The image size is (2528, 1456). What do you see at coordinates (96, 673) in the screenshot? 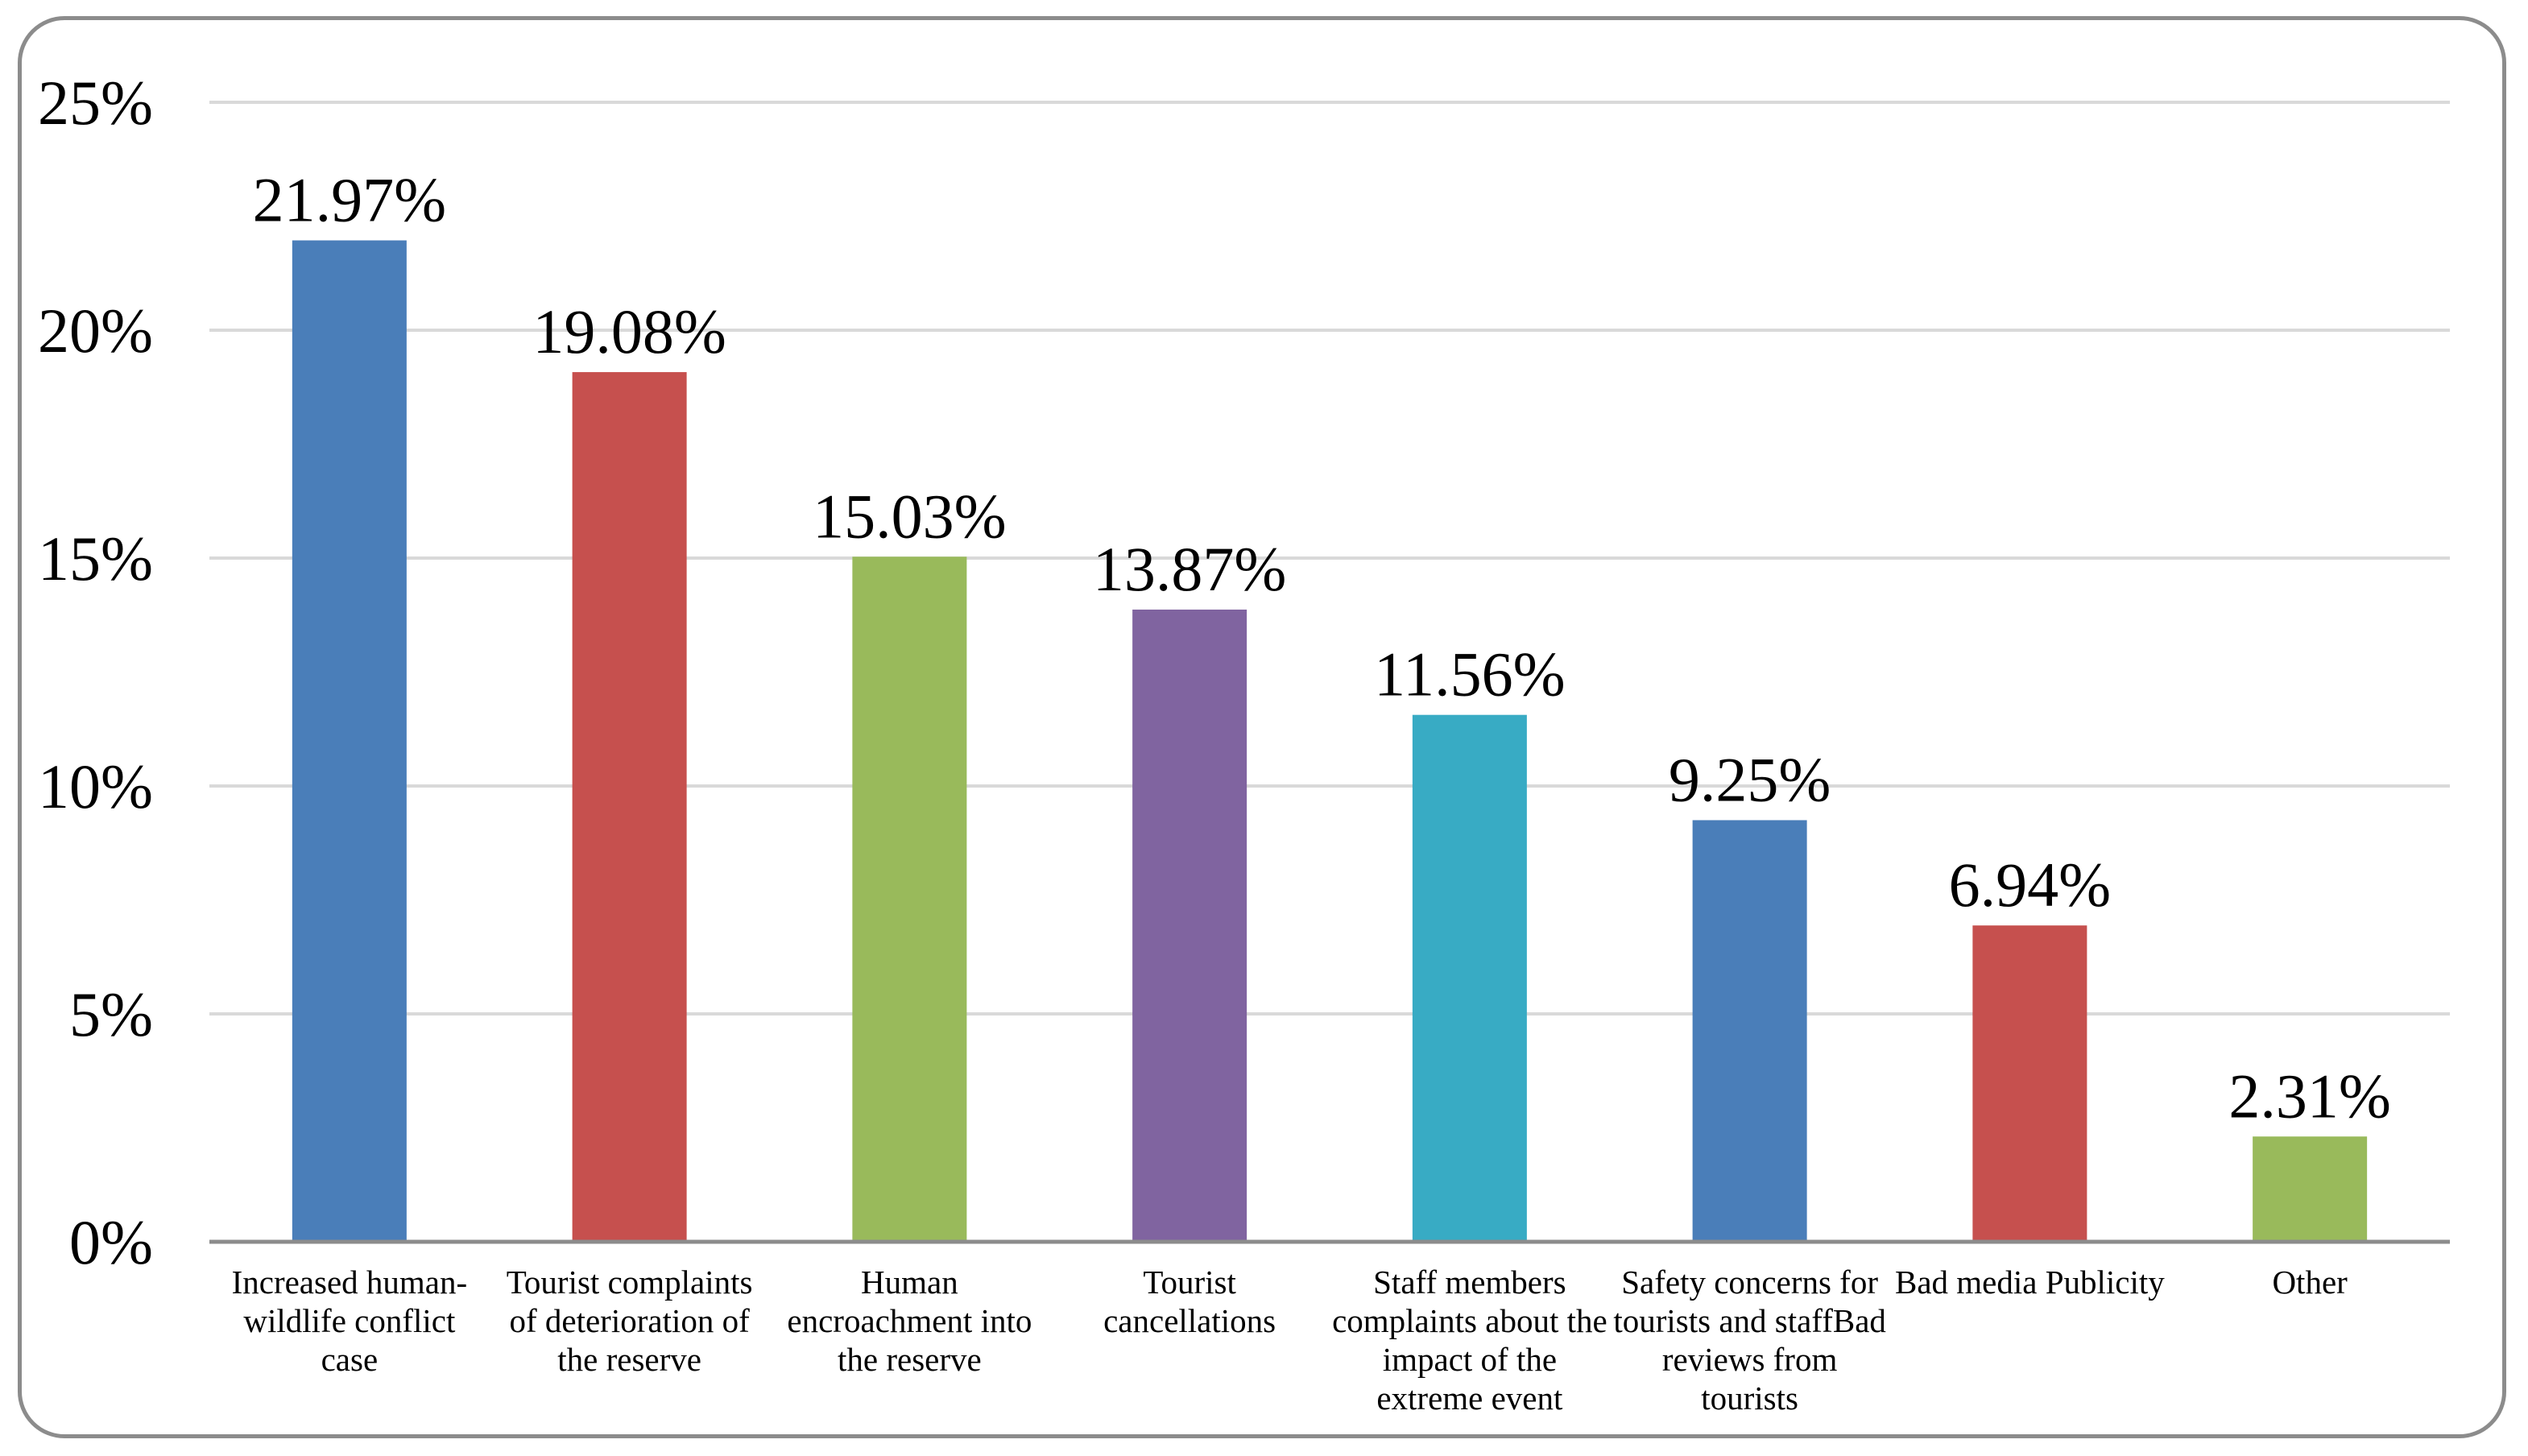
I see `y-axis-ticks: 0% 5% 10% 15% 20% 25%` at bounding box center [96, 673].